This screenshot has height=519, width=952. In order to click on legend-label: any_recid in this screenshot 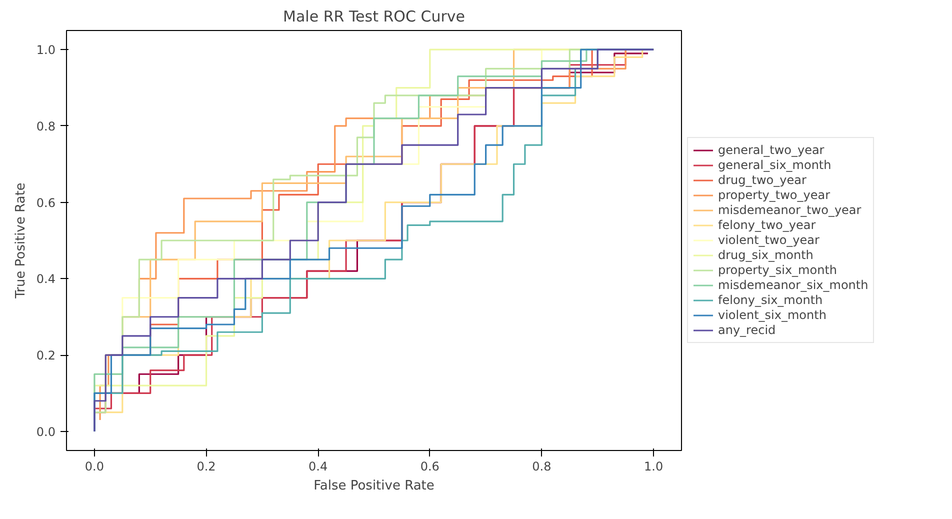, I will do `click(747, 330)`.